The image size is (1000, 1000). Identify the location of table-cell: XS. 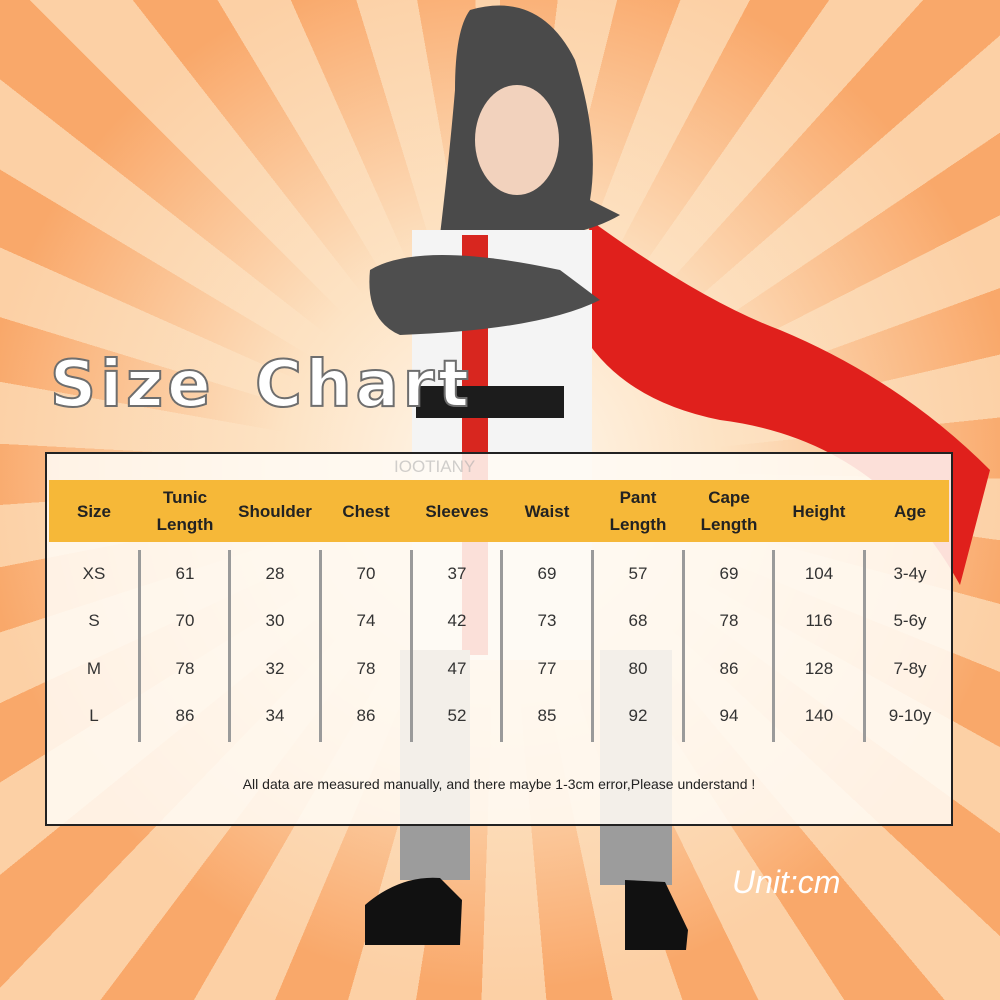
(94, 573).